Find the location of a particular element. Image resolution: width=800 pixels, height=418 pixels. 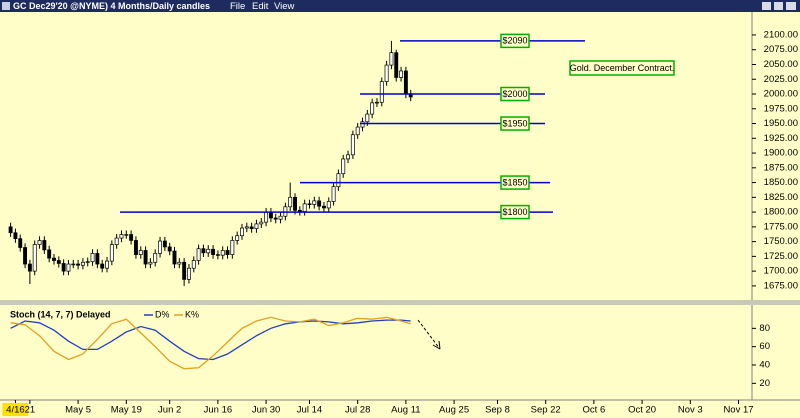

level-label: $1800 is located at coordinates (514, 212).